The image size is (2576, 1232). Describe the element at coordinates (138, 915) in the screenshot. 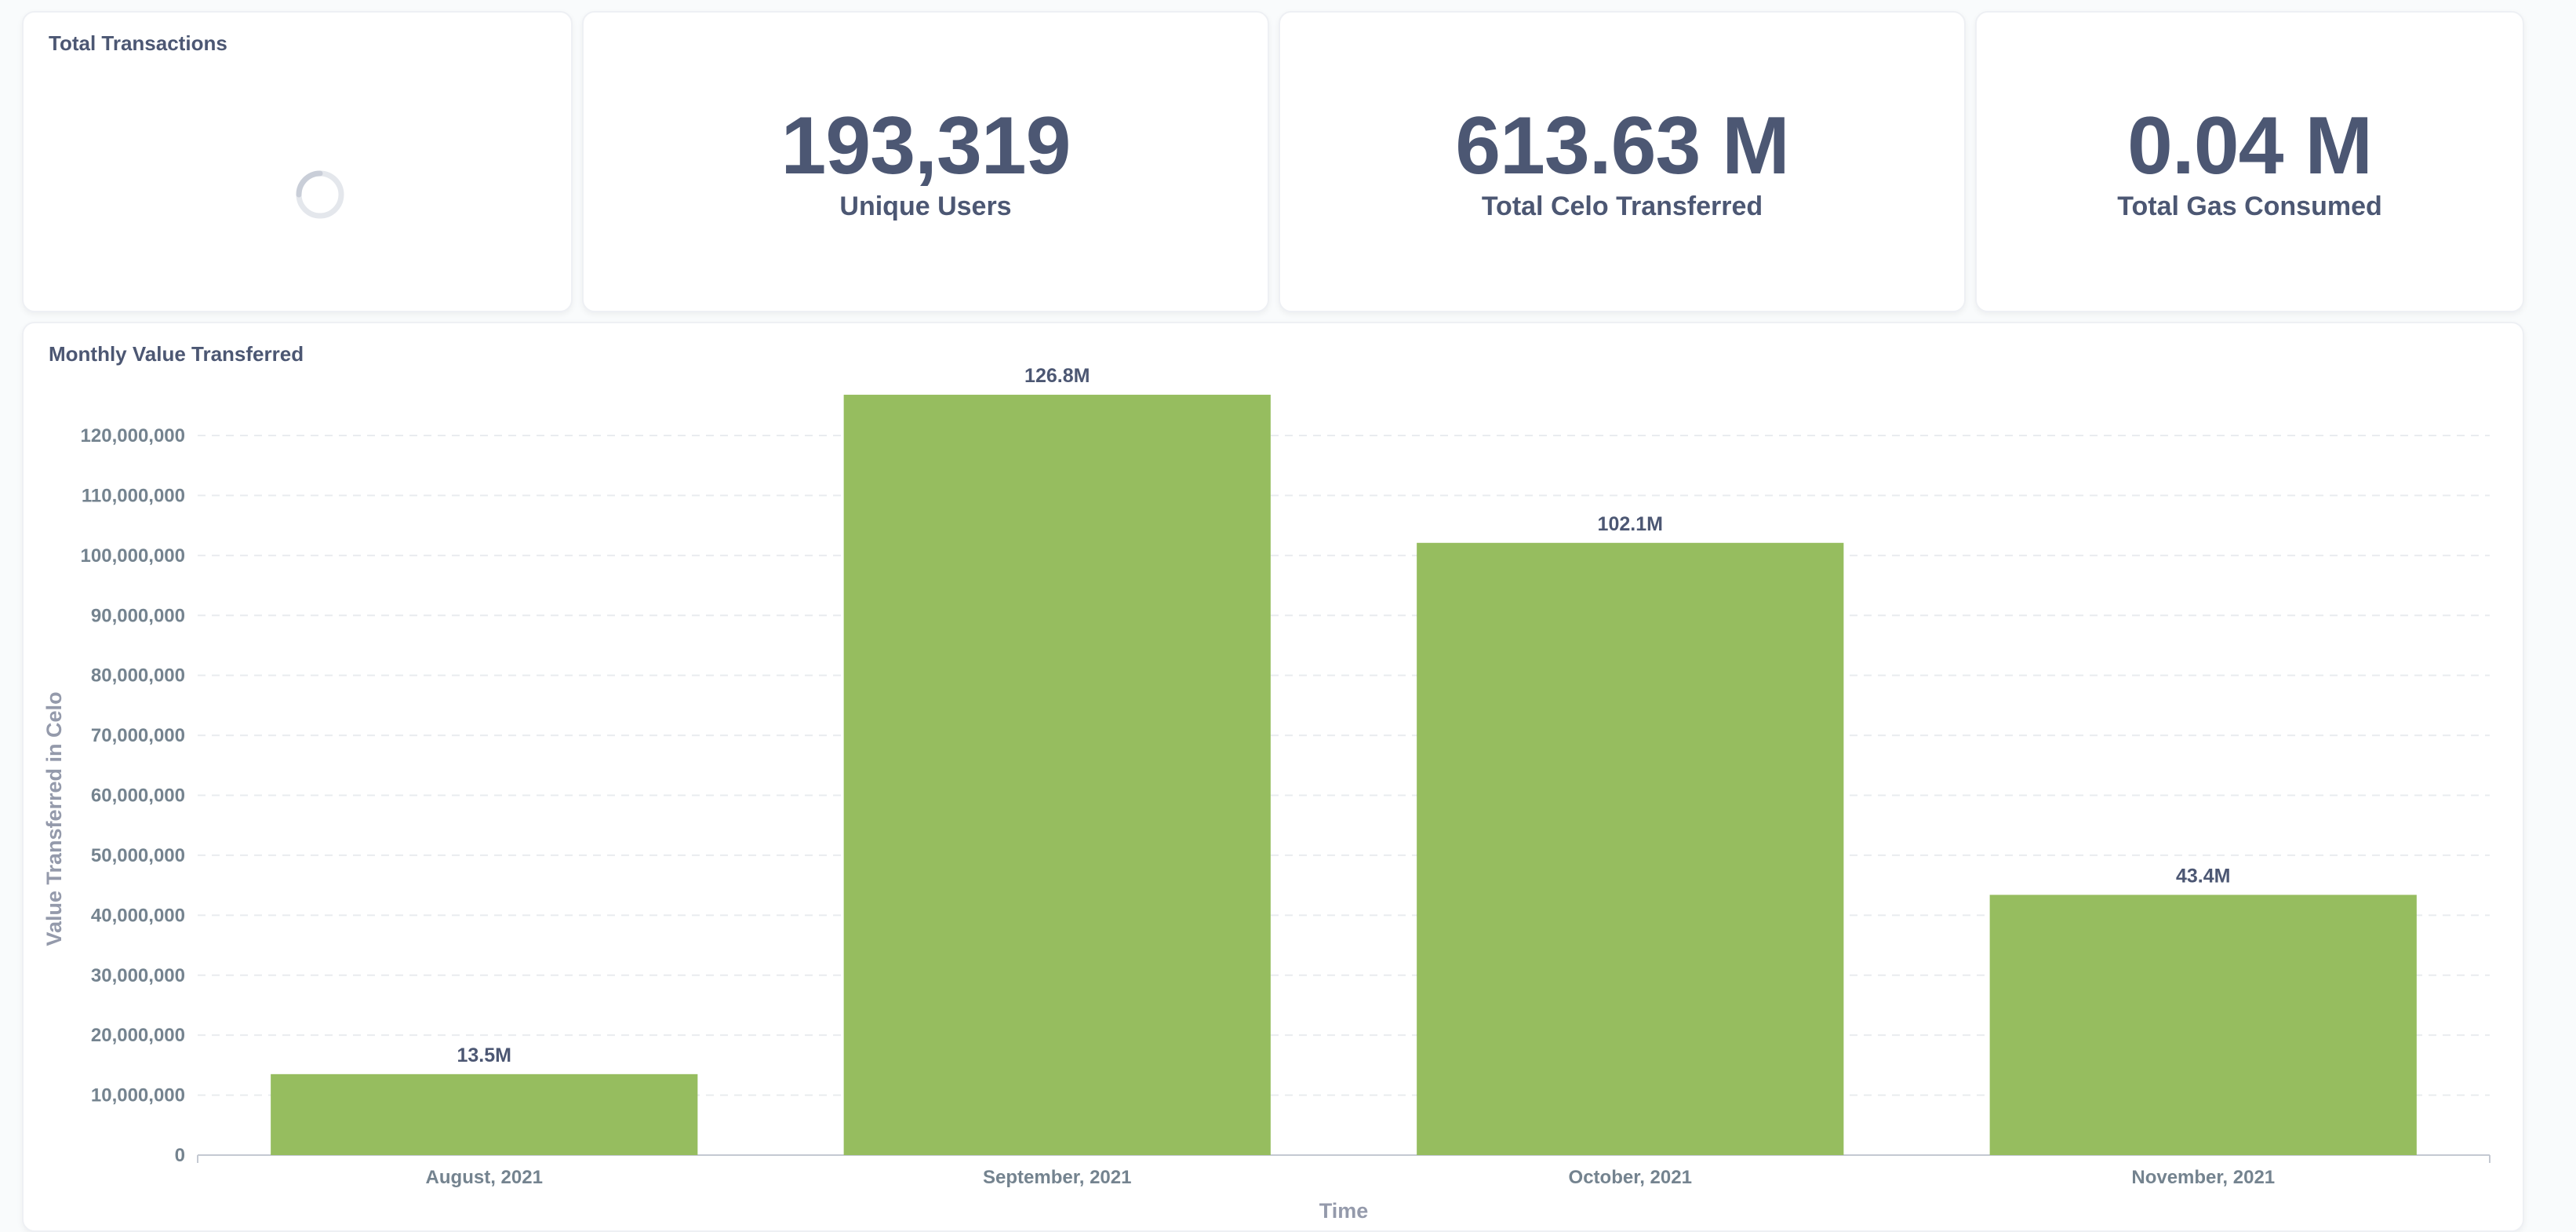

I see `y-tick-label: 40,000,000` at that location.